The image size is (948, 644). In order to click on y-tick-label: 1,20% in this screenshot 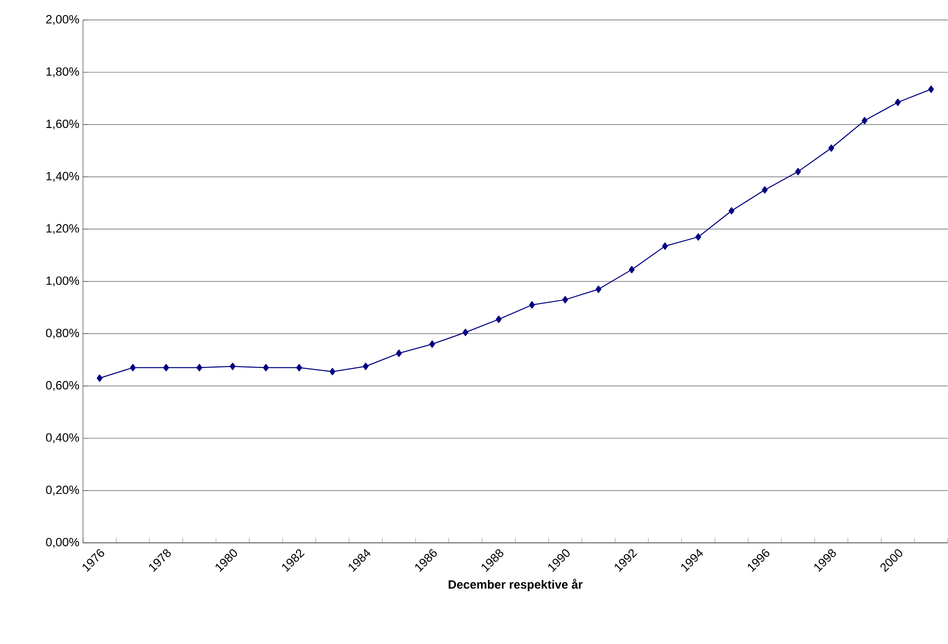, I will do `click(63, 229)`.